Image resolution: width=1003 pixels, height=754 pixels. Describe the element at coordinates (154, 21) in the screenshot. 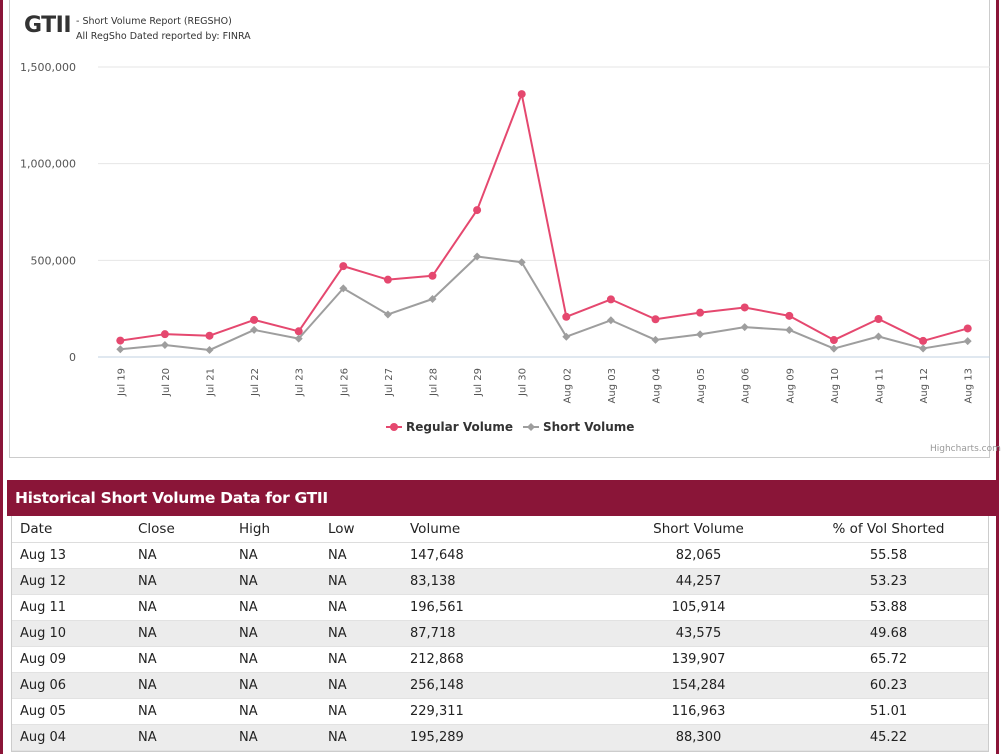

I see `chart-subtitle-report: - Short Volume Report (REGSHO)` at that location.